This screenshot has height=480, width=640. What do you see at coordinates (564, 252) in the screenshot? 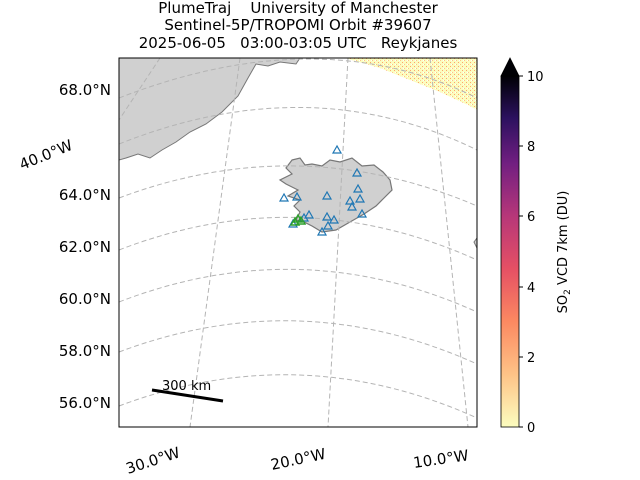
I see `colorbar-label: SO2 VCD 7km (DU)` at bounding box center [564, 252].